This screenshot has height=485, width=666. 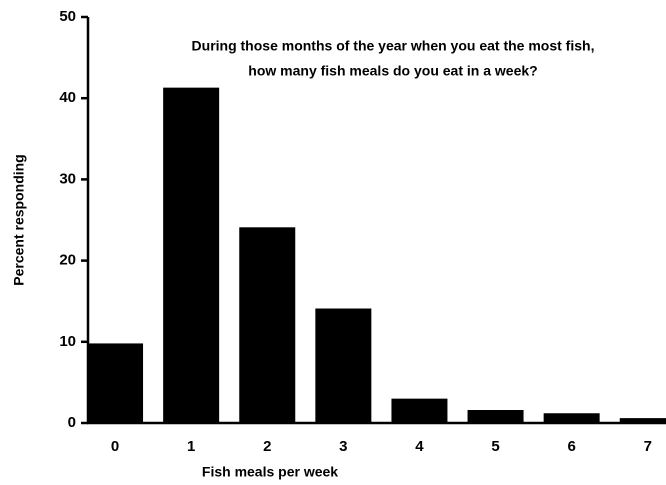 I want to click on y-tick-label: 20, so click(x=67, y=260).